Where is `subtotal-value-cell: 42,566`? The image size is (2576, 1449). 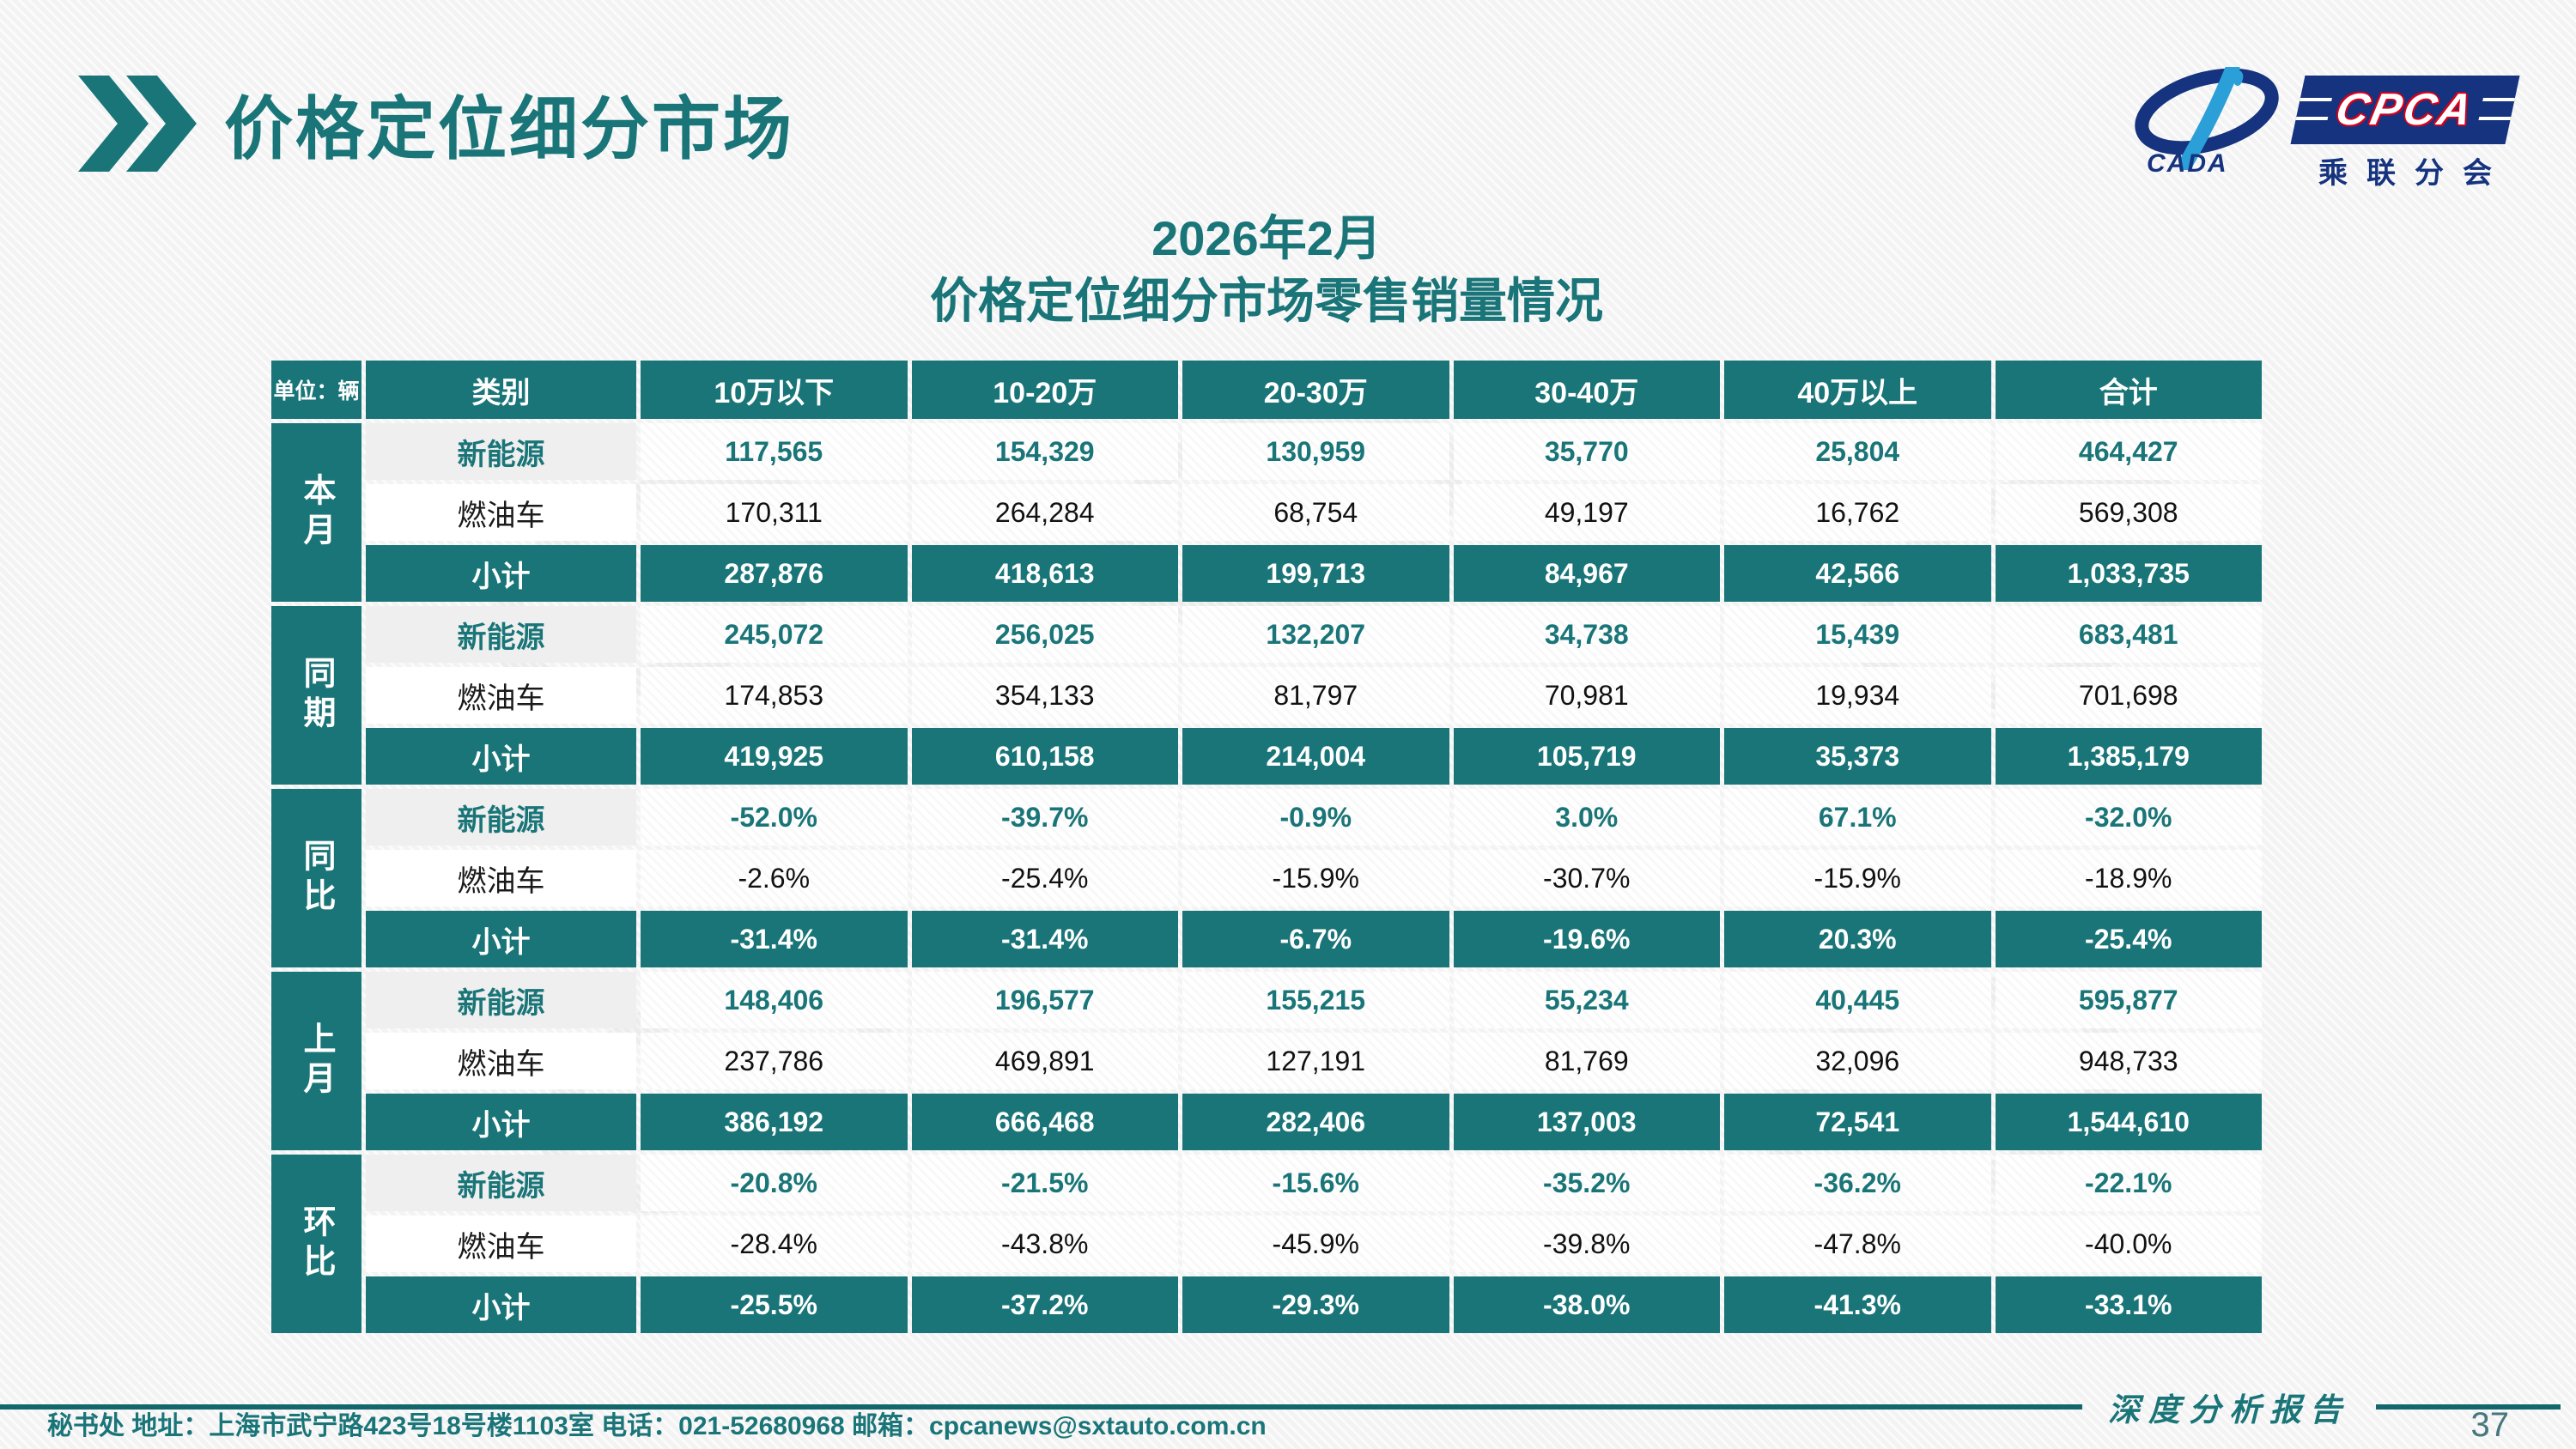
subtotal-value-cell: 42,566 is located at coordinates (1858, 573).